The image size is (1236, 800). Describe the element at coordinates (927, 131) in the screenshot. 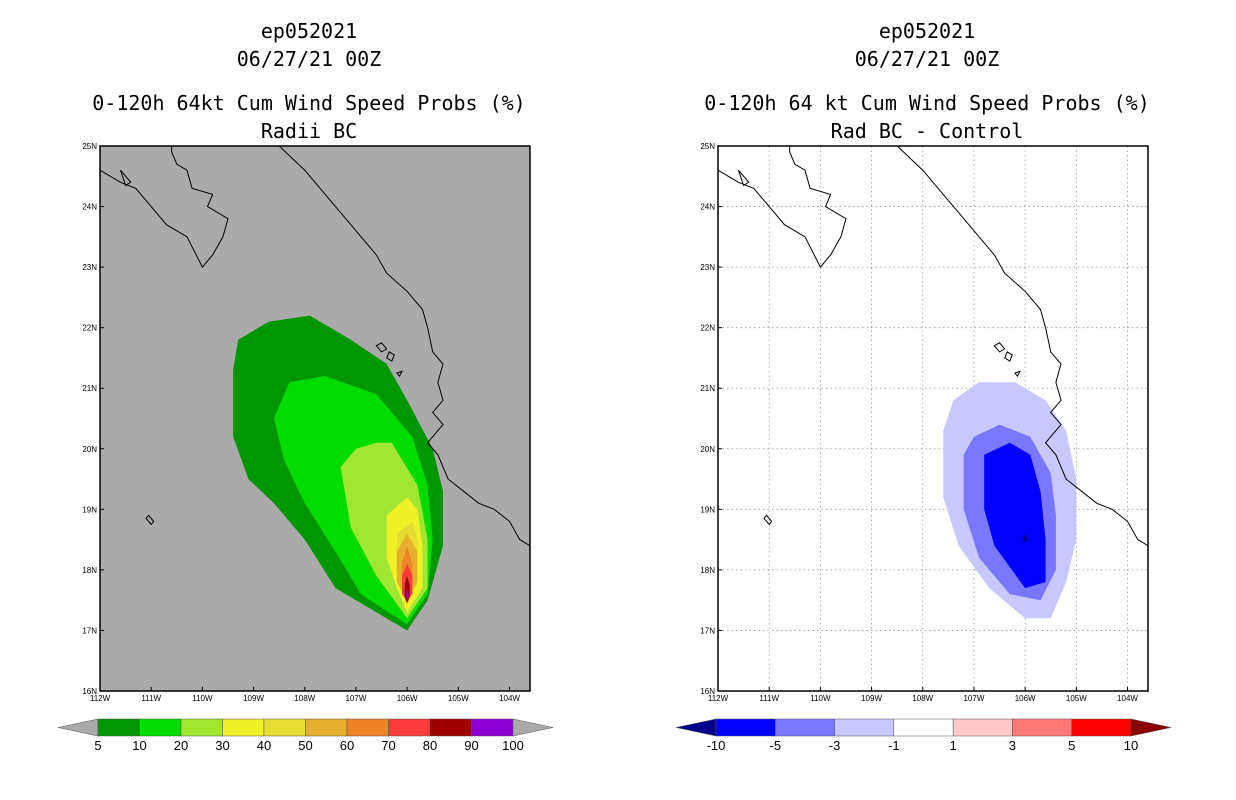

I see `right-title-line-4: Rad BC - Control` at that location.